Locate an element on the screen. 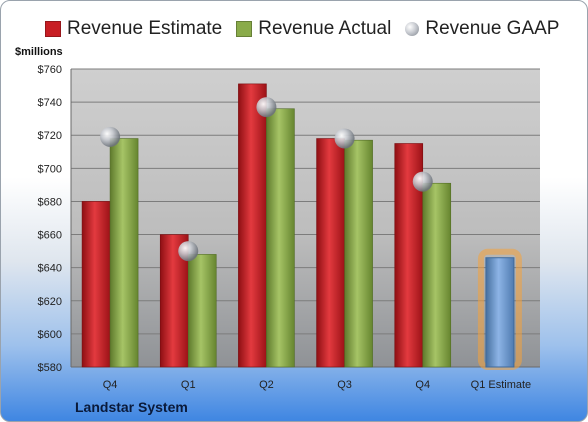 The height and width of the screenshot is (422, 588). legend-item-gaap: Revenue GAAP is located at coordinates (482, 29).